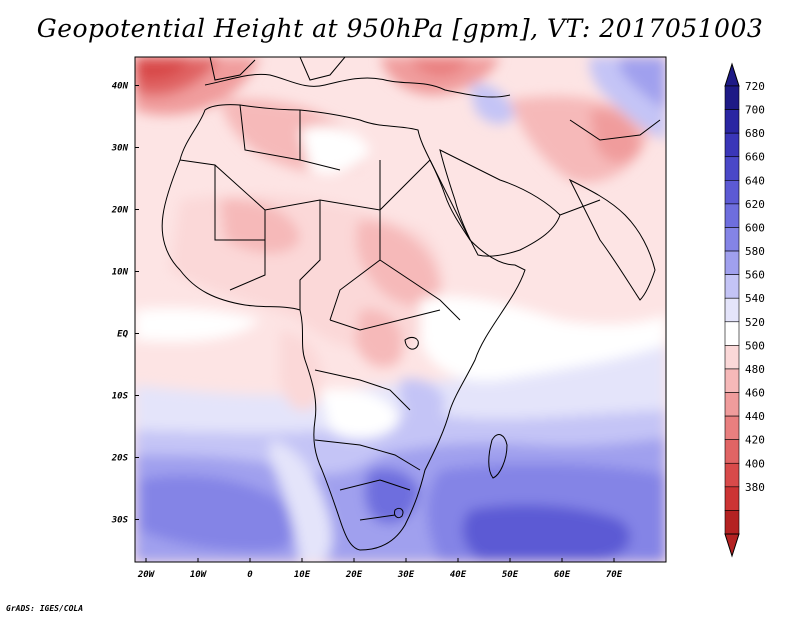 This screenshot has width=800, height=618. I want to click on lon-label: 70E, so click(614, 575).